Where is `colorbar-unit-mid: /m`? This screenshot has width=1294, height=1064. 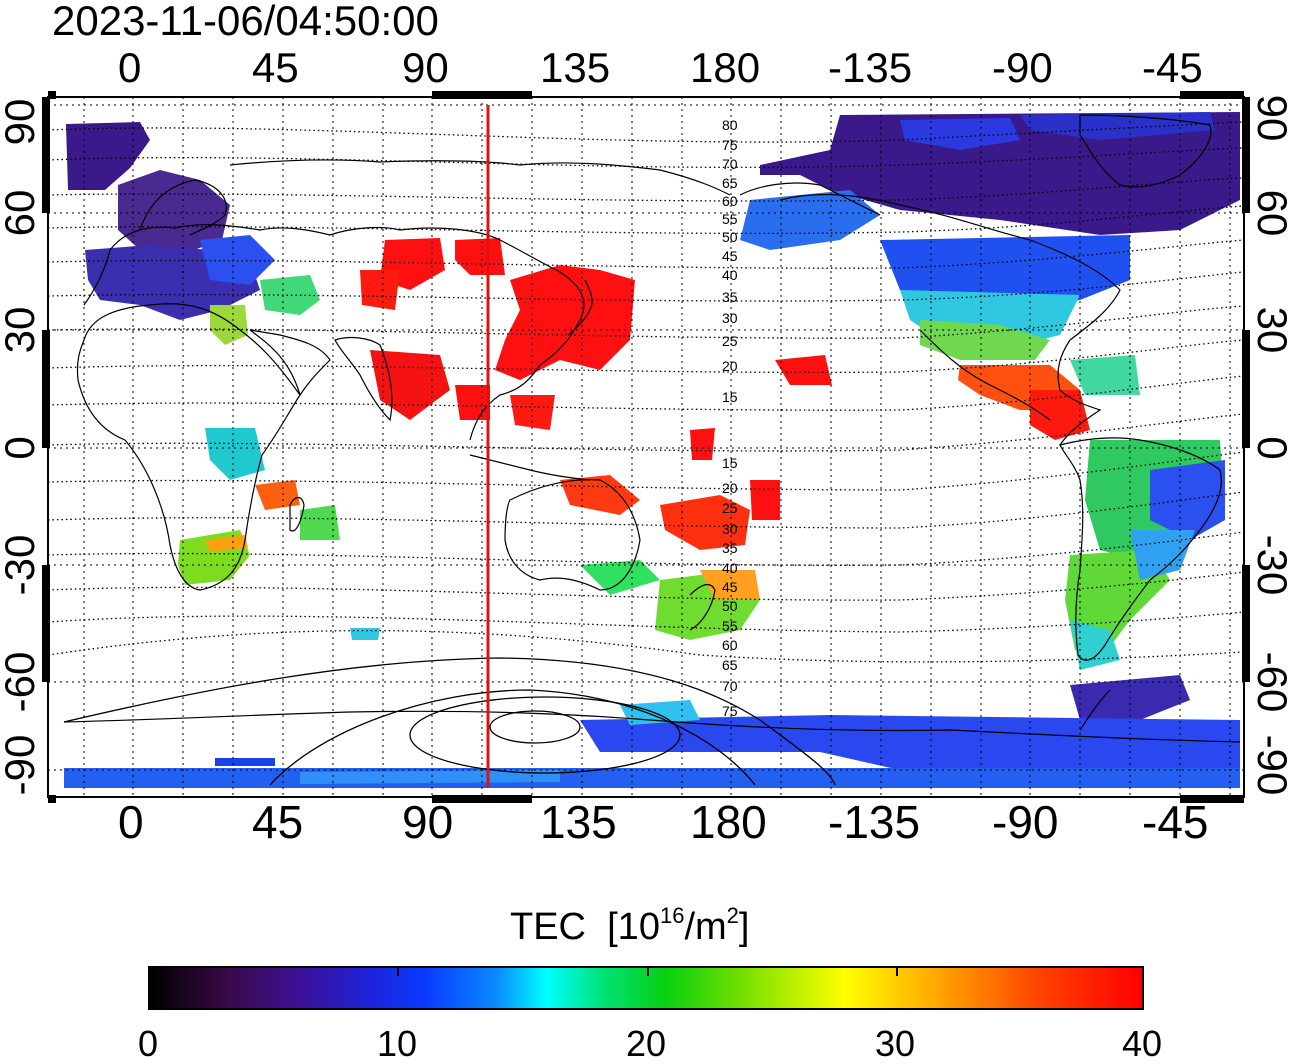
colorbar-unit-mid: /m is located at coordinates (705, 927).